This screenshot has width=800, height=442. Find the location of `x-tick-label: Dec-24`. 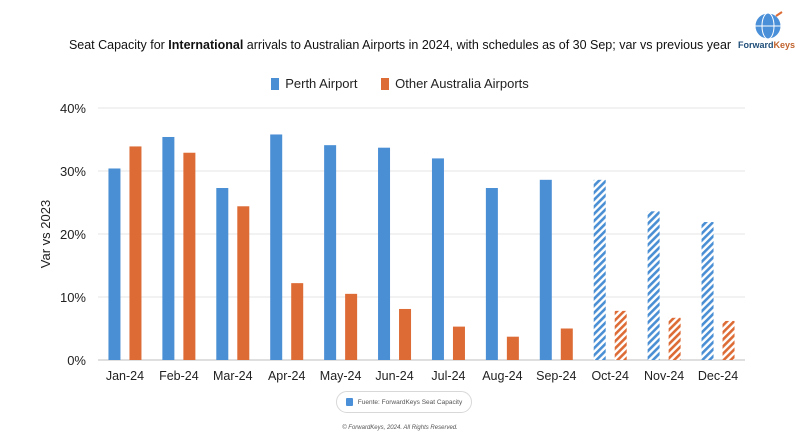

x-tick-label: Dec-24 is located at coordinates (718, 376).